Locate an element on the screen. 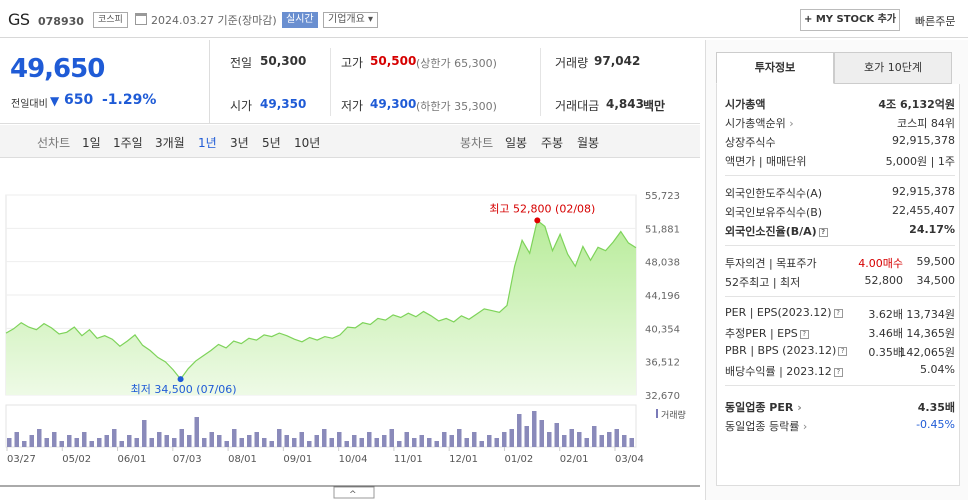 The width and height of the screenshot is (968, 500). y-tick-label: 36,512 is located at coordinates (662, 363).